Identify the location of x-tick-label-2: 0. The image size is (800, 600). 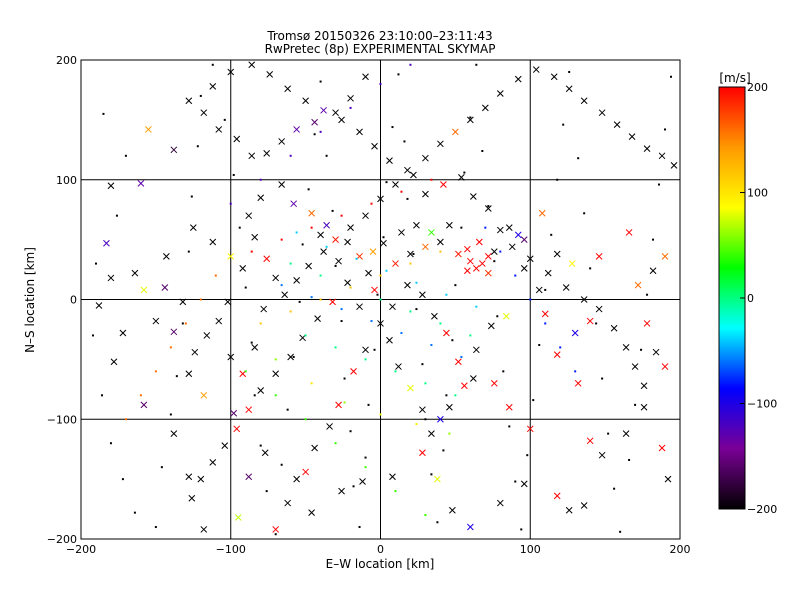
(380, 549).